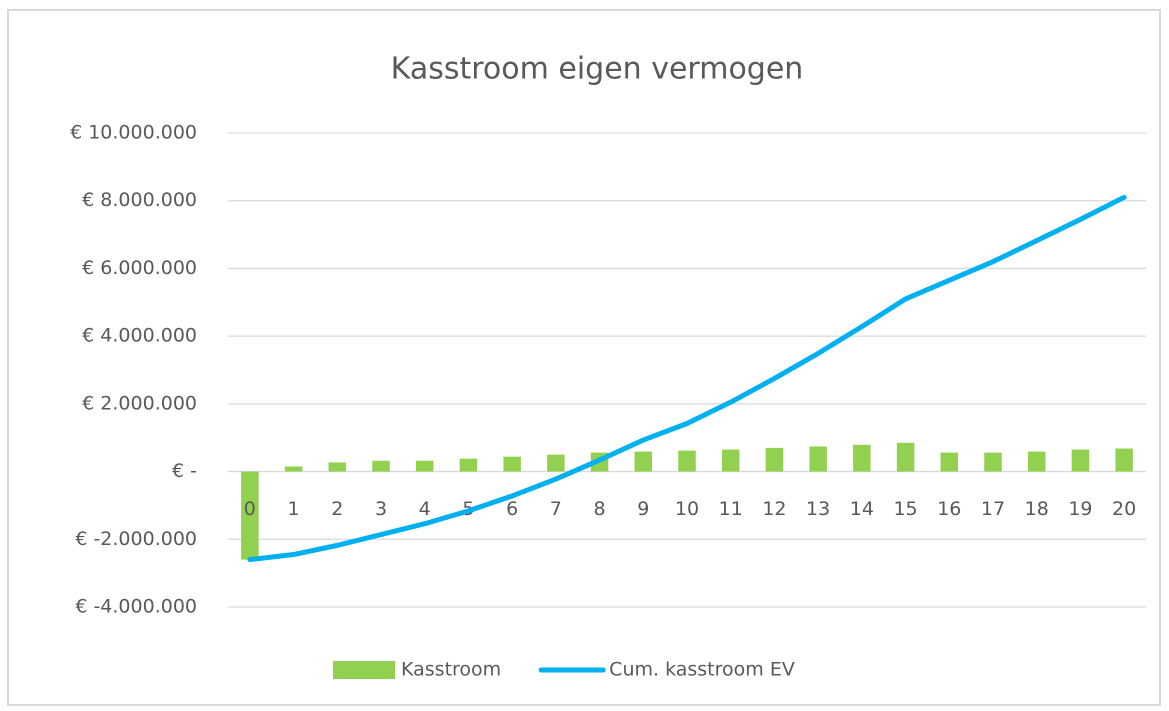 This screenshot has height=711, width=1169. What do you see at coordinates (136, 539) in the screenshot?
I see `y-tick-label: € -2.000.000` at bounding box center [136, 539].